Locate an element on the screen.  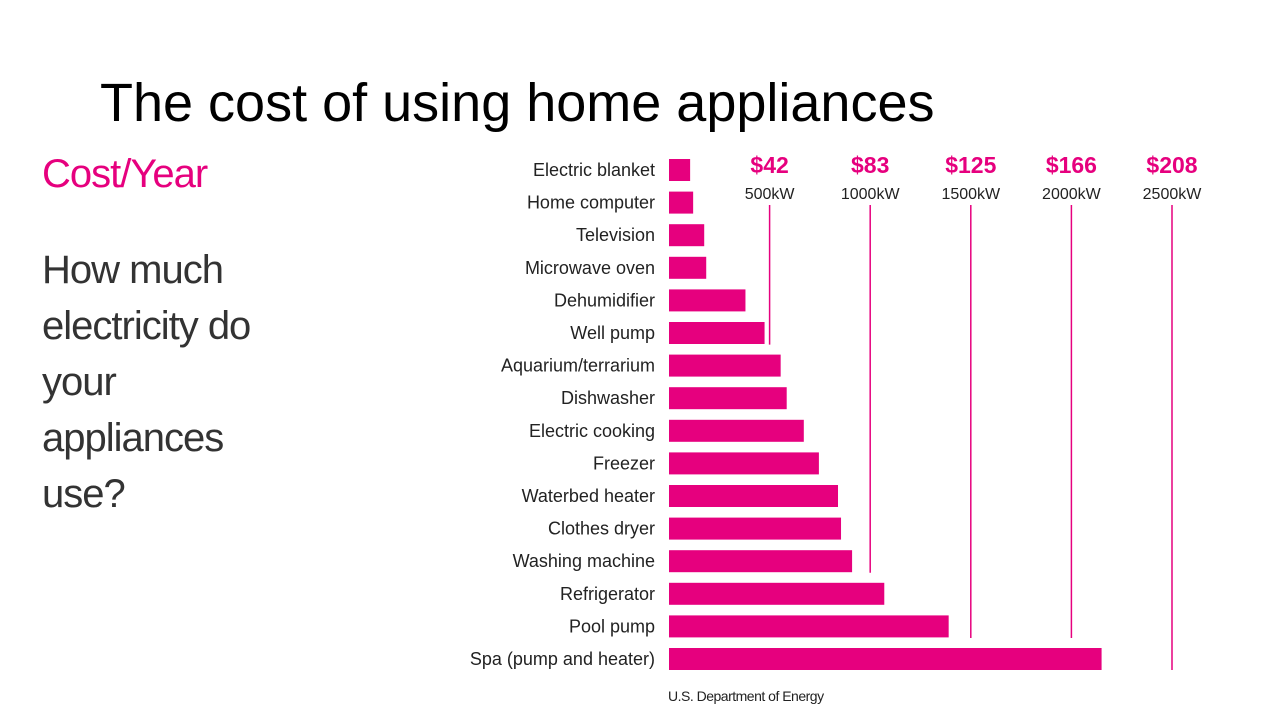
tick-kw-label: 1500kW is located at coordinates (971, 194).